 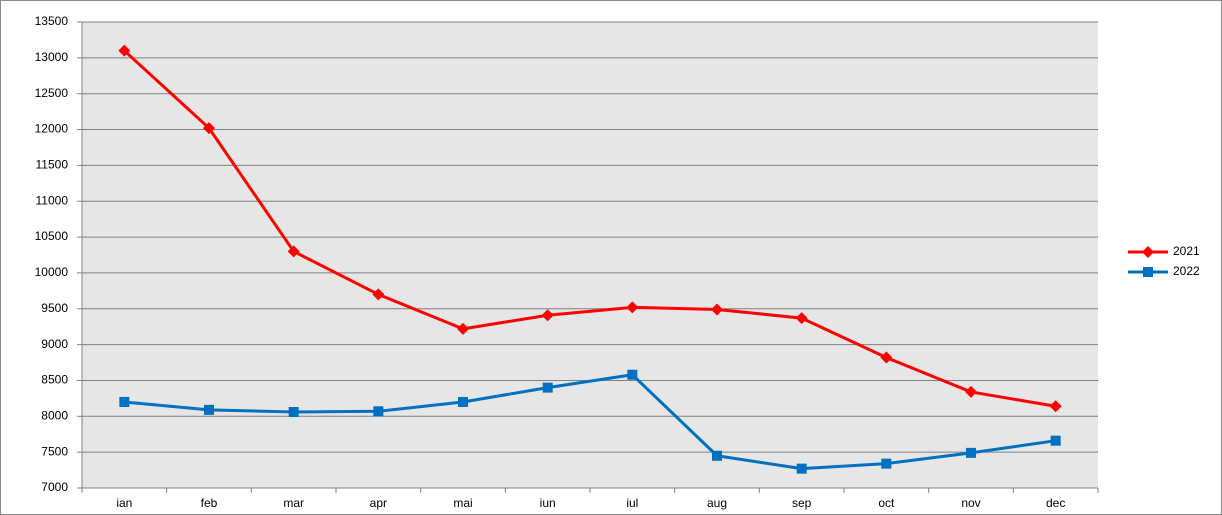 I want to click on x-tick-label: aug, so click(x=717, y=503).